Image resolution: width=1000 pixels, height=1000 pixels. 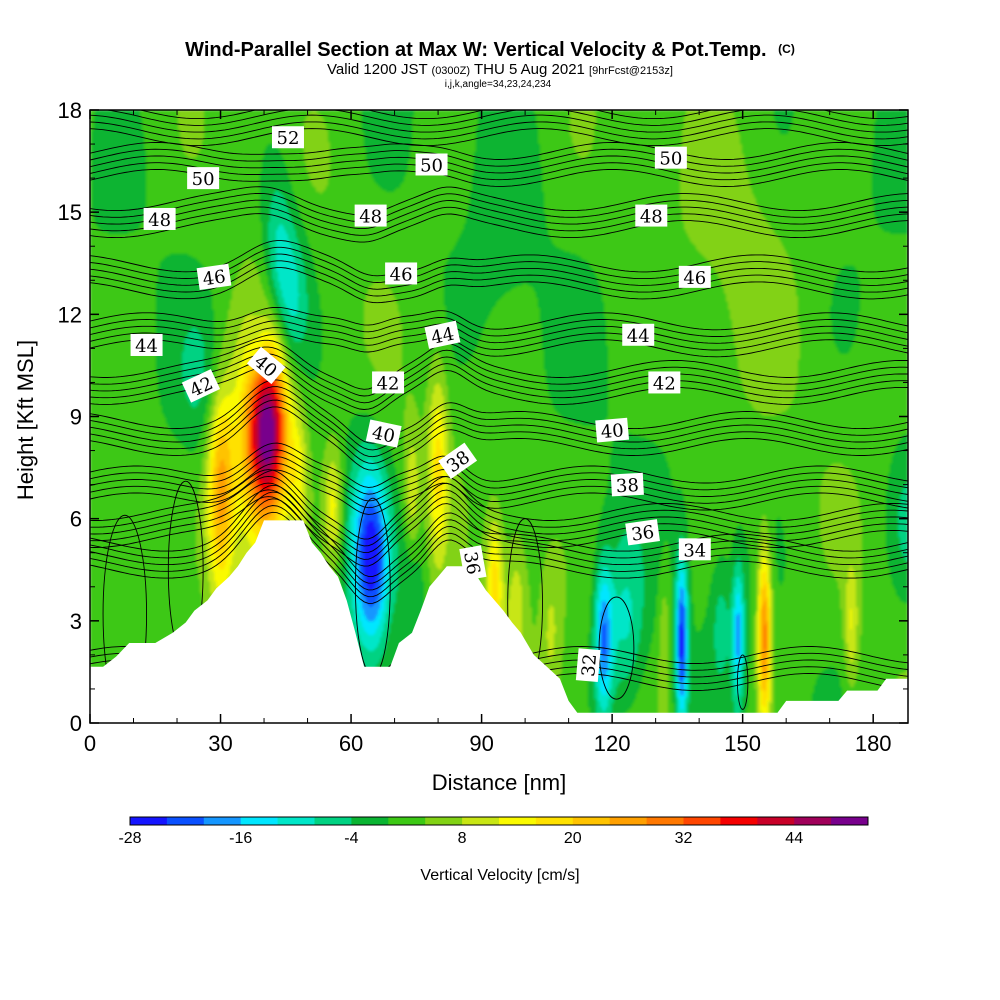 I want to click on colorbar-tick-label: -4, so click(x=351, y=838).